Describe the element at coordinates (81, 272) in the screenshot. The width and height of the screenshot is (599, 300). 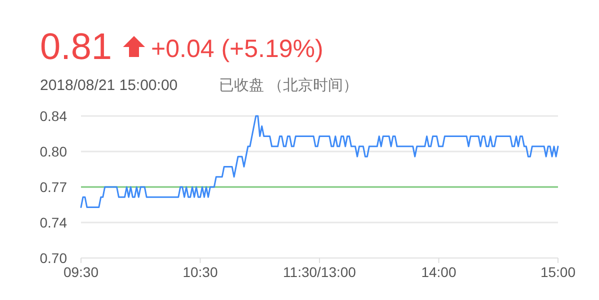
I see `x-tick-label: 09:30` at that location.